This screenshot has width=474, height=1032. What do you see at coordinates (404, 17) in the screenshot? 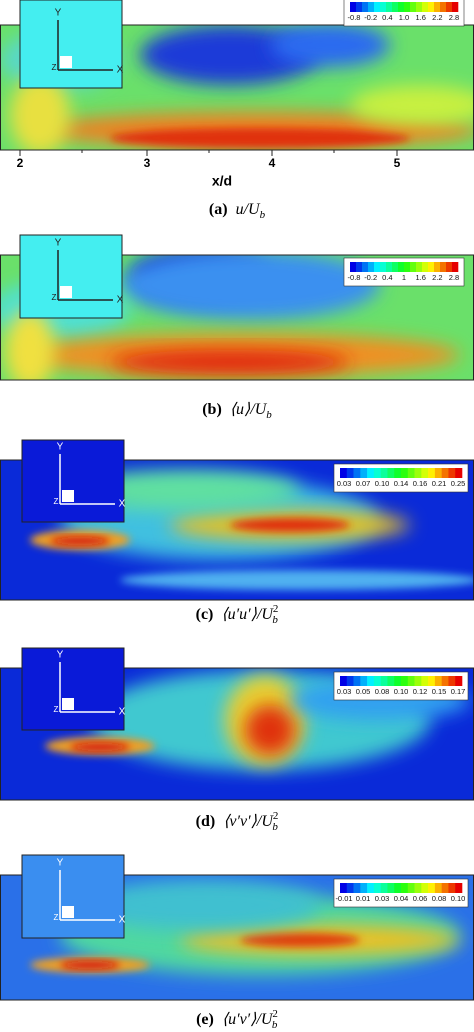
I see `colorbar-label: 1.0` at bounding box center [404, 17].